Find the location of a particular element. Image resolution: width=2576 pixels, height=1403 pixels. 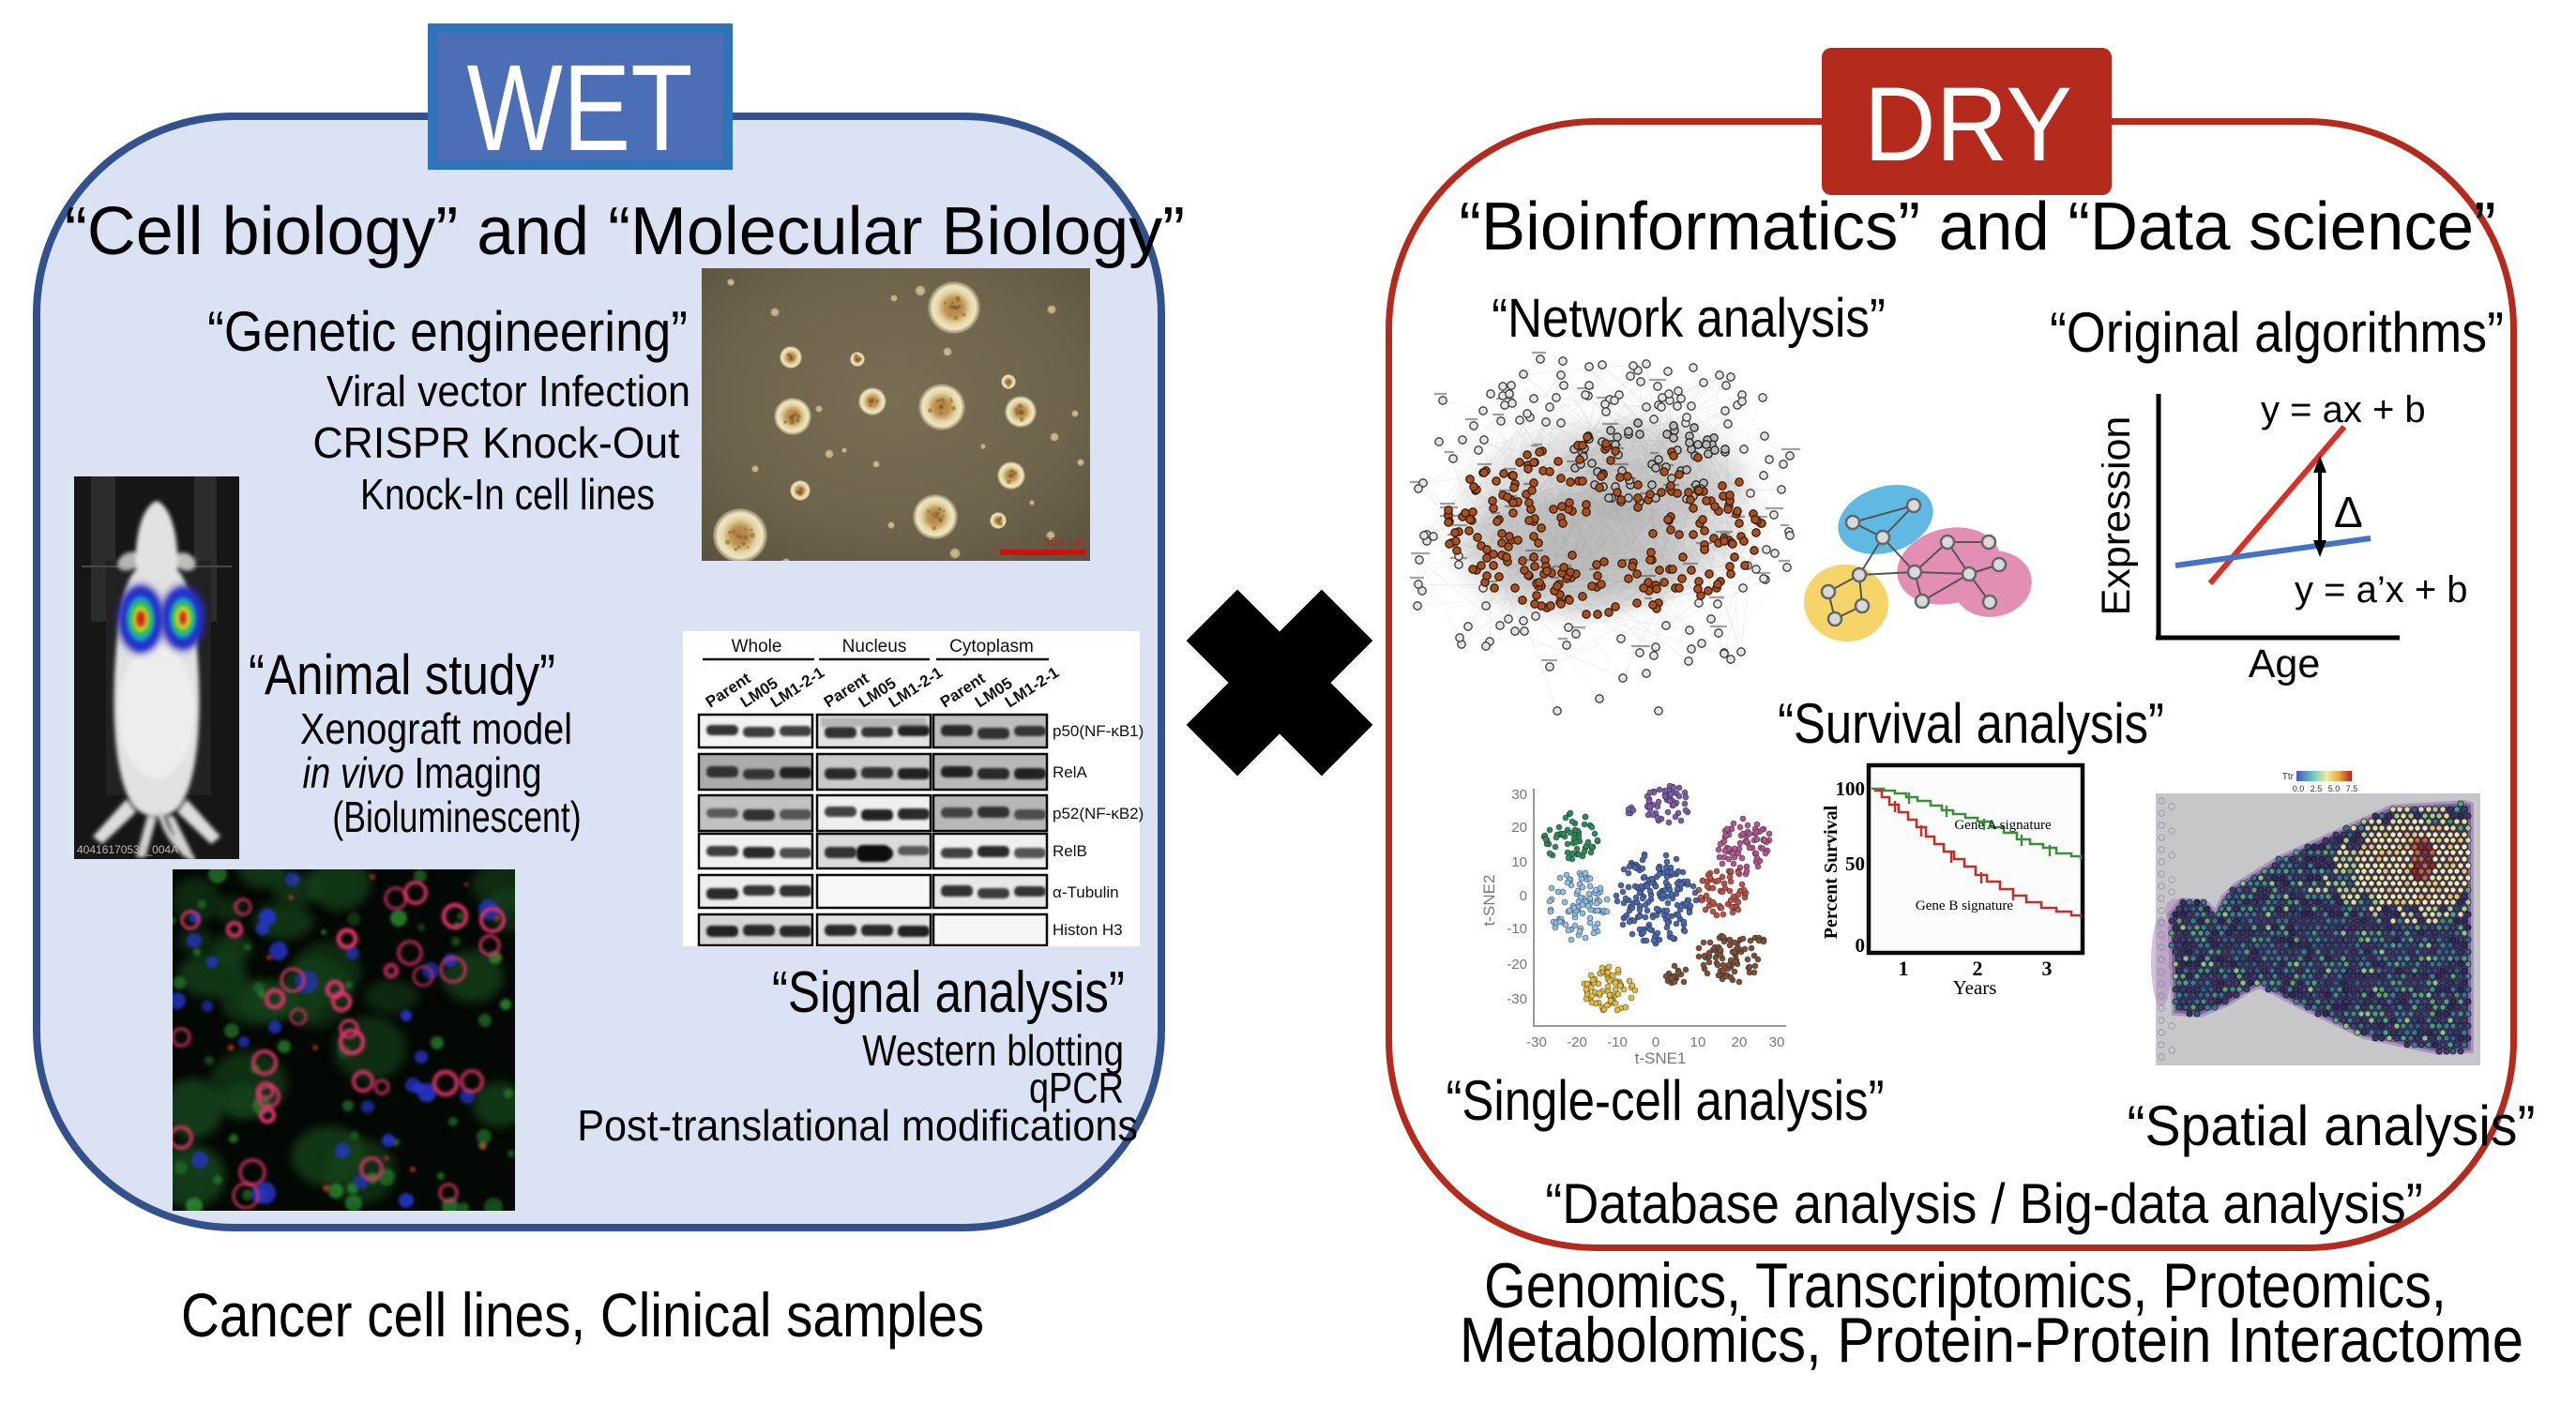

svg-text: Expression is located at coordinates (2120, 516).